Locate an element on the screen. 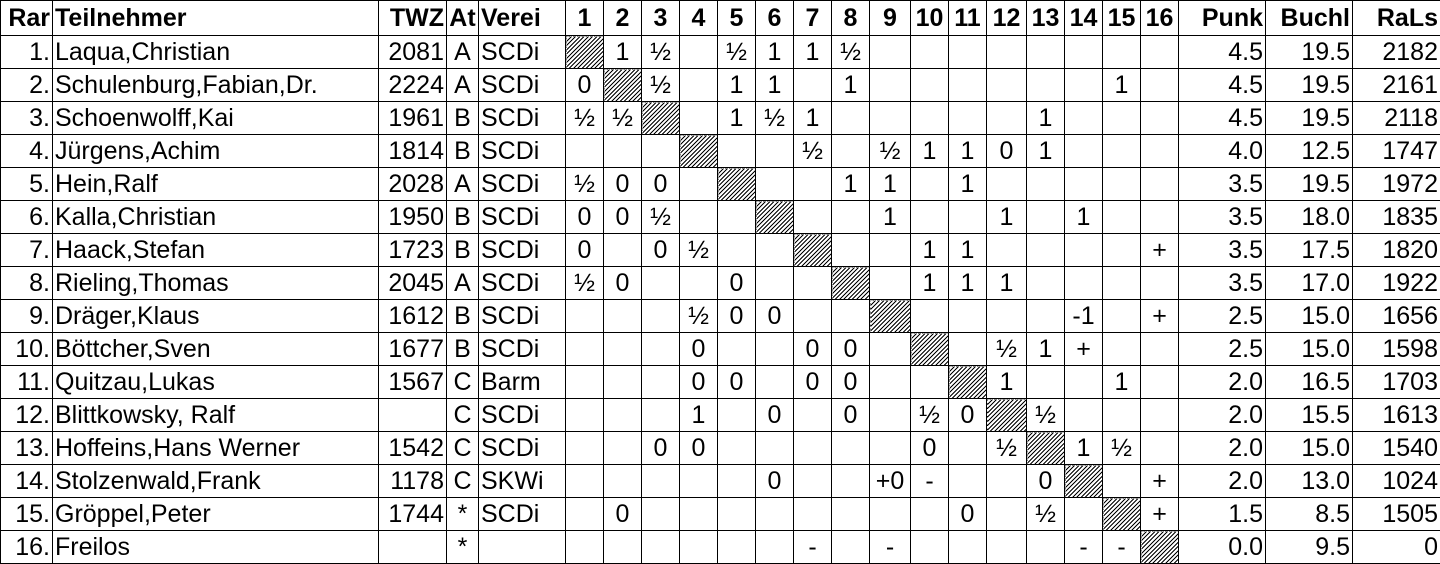 This screenshot has height=564, width=1440. header-cell: 6 is located at coordinates (774, 18).